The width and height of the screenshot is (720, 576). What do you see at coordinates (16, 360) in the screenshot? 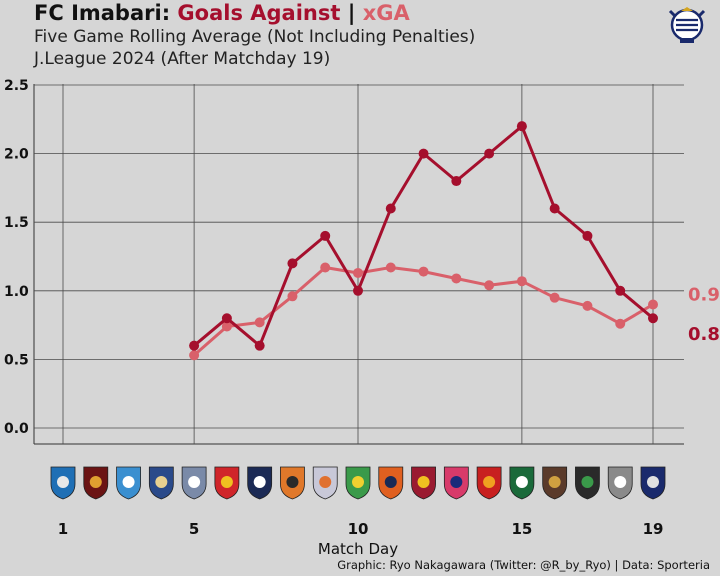
I see `y-tick-label: 0.5` at bounding box center [16, 360].